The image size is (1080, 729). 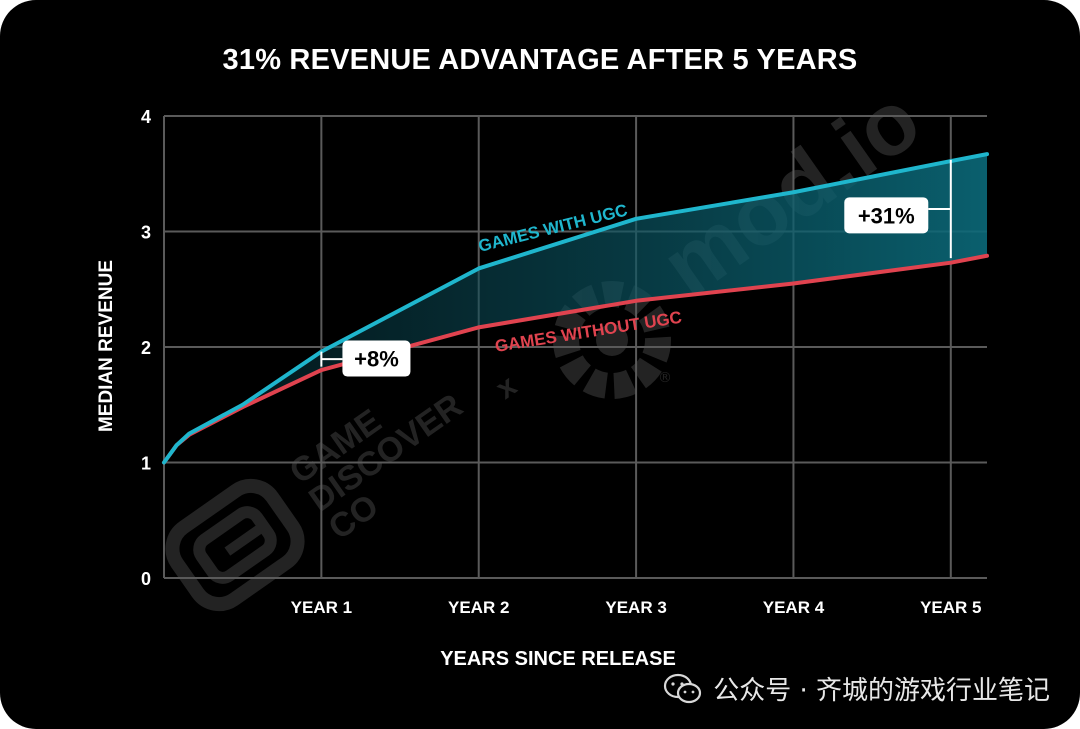 What do you see at coordinates (665, 378) in the screenshot?
I see `watermark-registered: ®` at bounding box center [665, 378].